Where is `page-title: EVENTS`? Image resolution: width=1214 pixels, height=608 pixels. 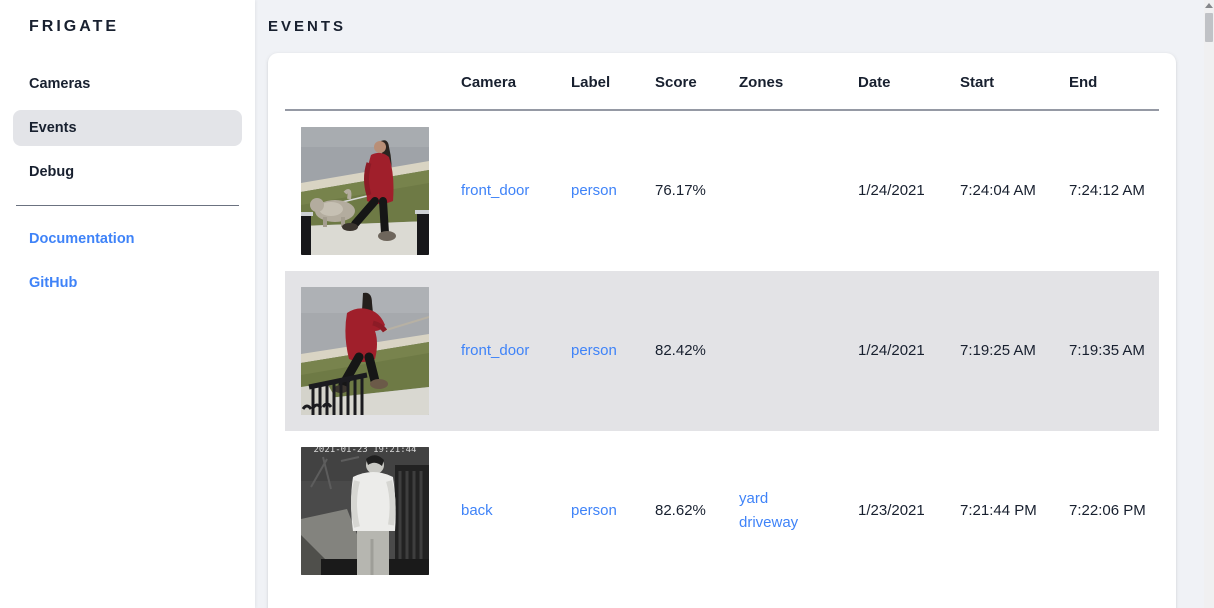
page-title: EVENTS is located at coordinates (307, 26).